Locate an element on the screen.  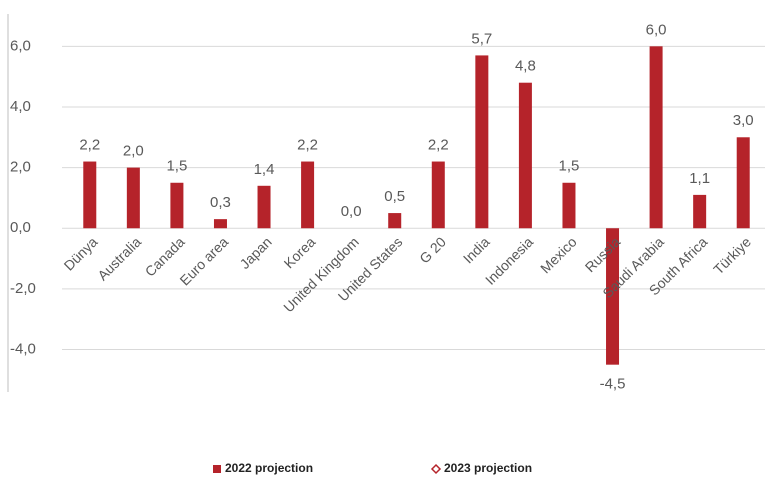
y-tick-label: 0,0 is located at coordinates (20, 227).